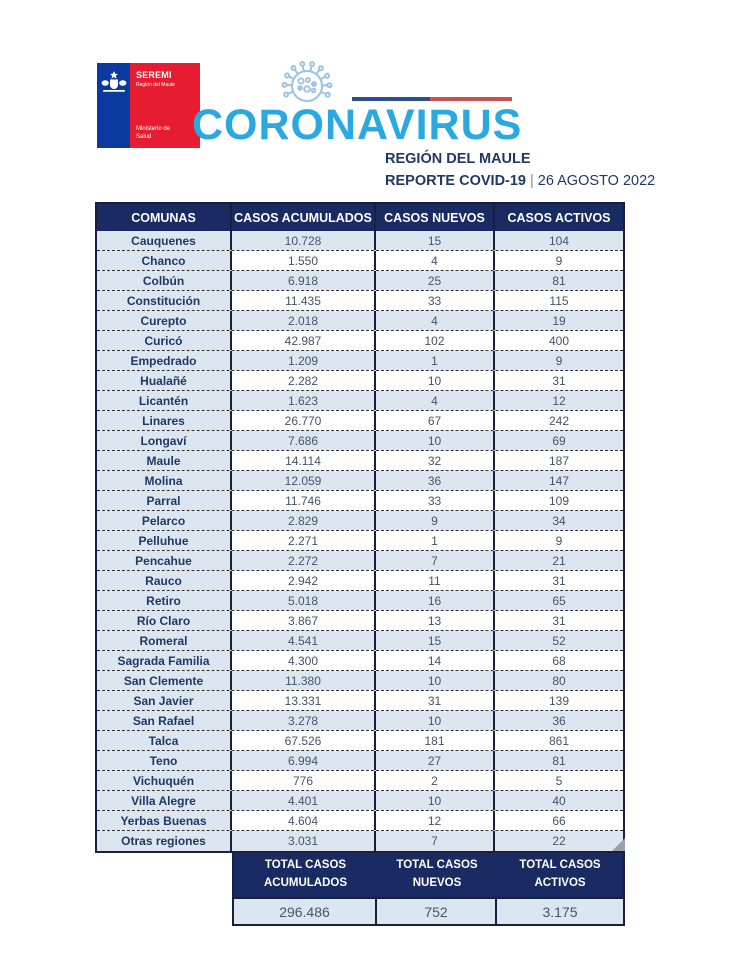  I want to click on table-row: Colbún 6.918 25 81, so click(360, 281).